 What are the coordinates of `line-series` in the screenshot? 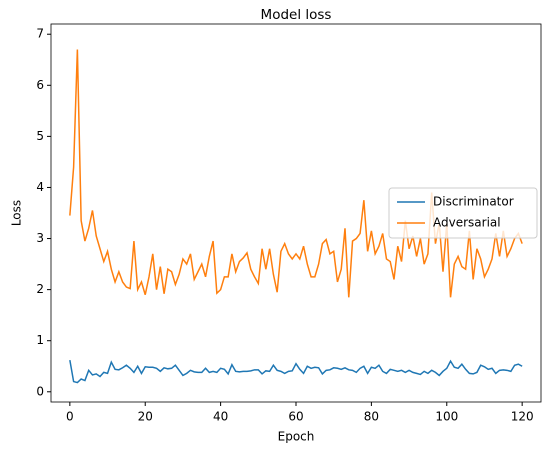 It's located at (296, 371).